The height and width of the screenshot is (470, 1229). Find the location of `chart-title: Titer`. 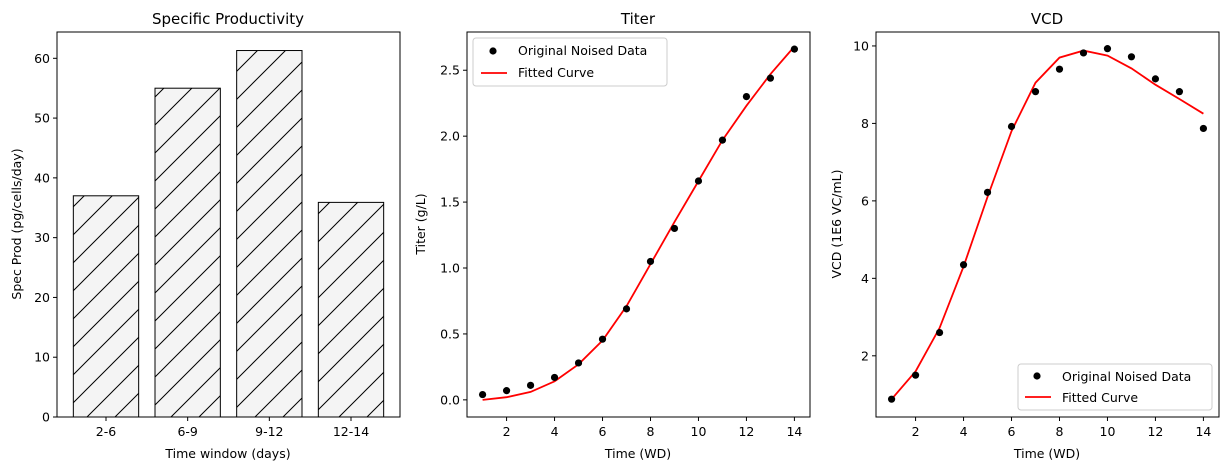

chart-title: Titer is located at coordinates (638, 19).